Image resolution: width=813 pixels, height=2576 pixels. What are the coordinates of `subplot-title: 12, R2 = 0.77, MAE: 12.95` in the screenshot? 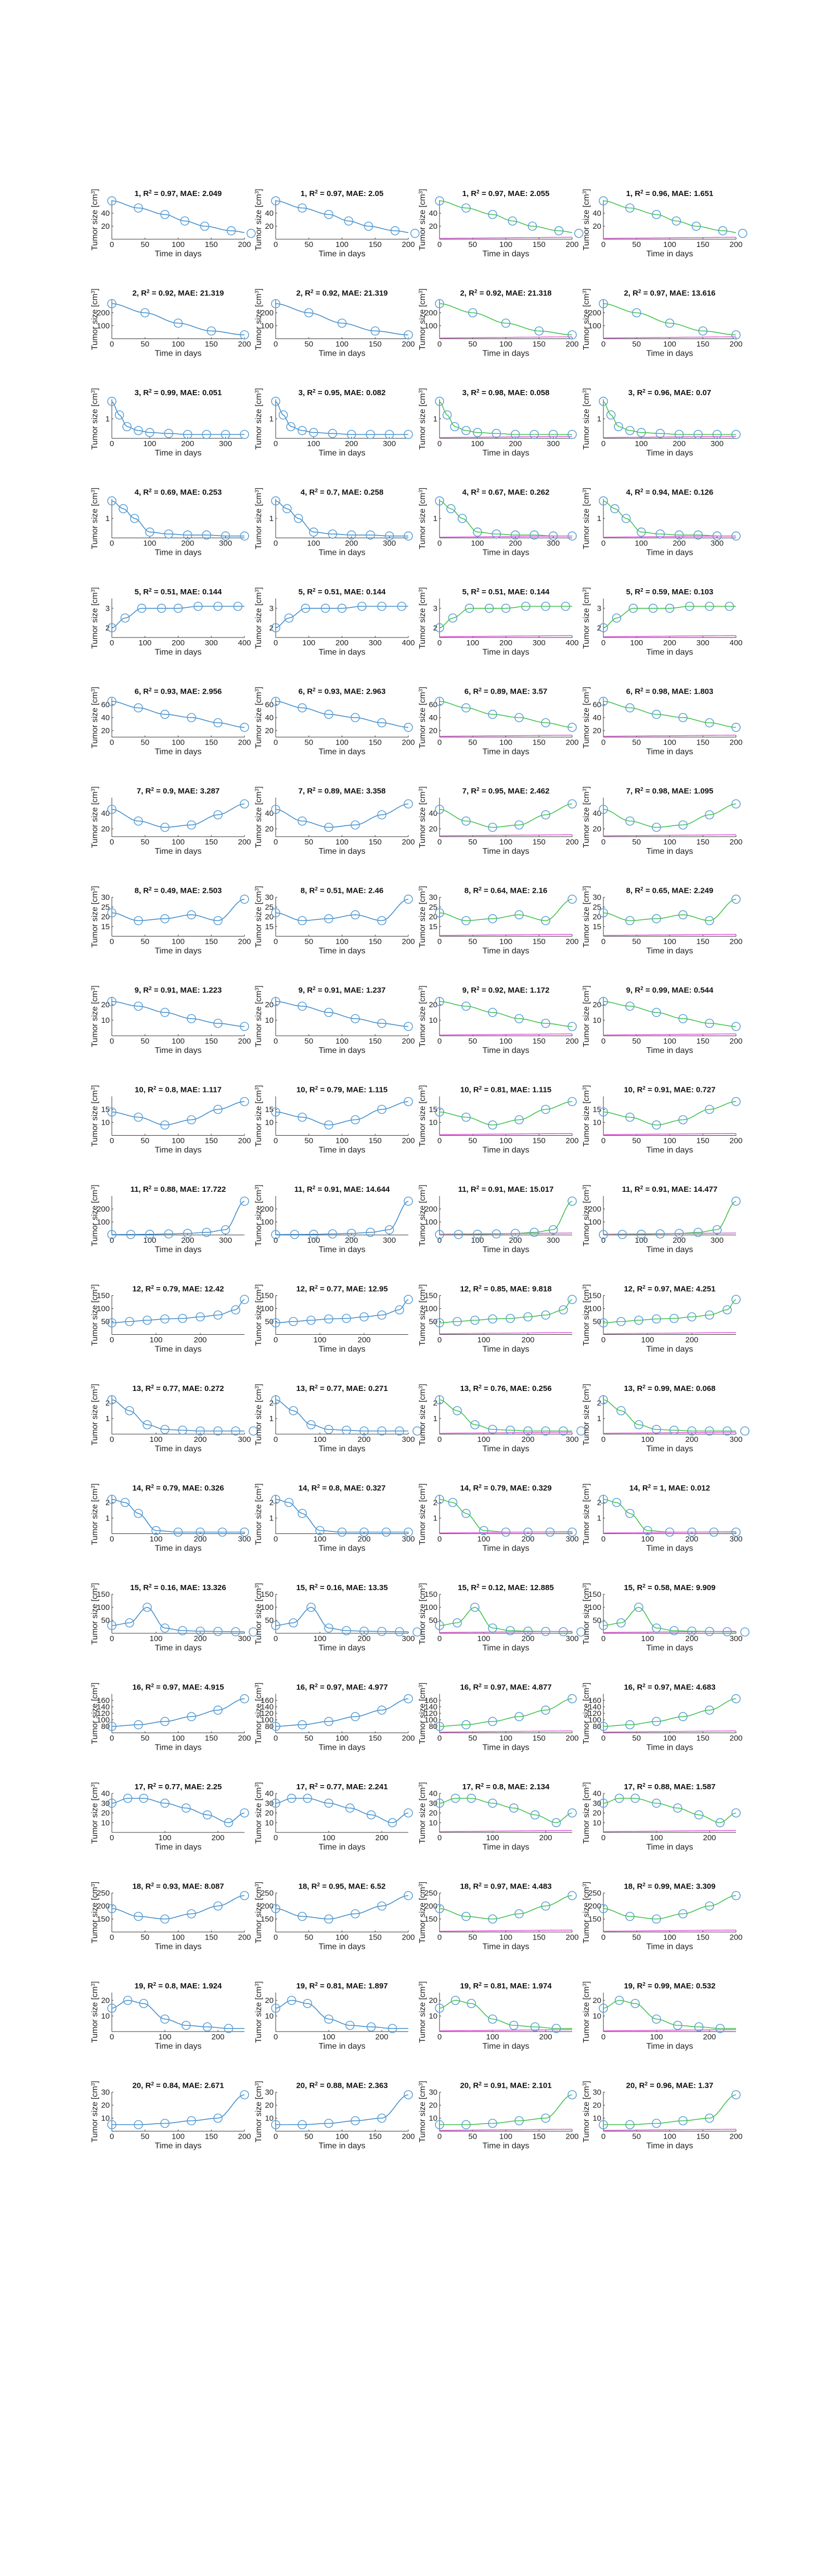 It's located at (342, 1289).